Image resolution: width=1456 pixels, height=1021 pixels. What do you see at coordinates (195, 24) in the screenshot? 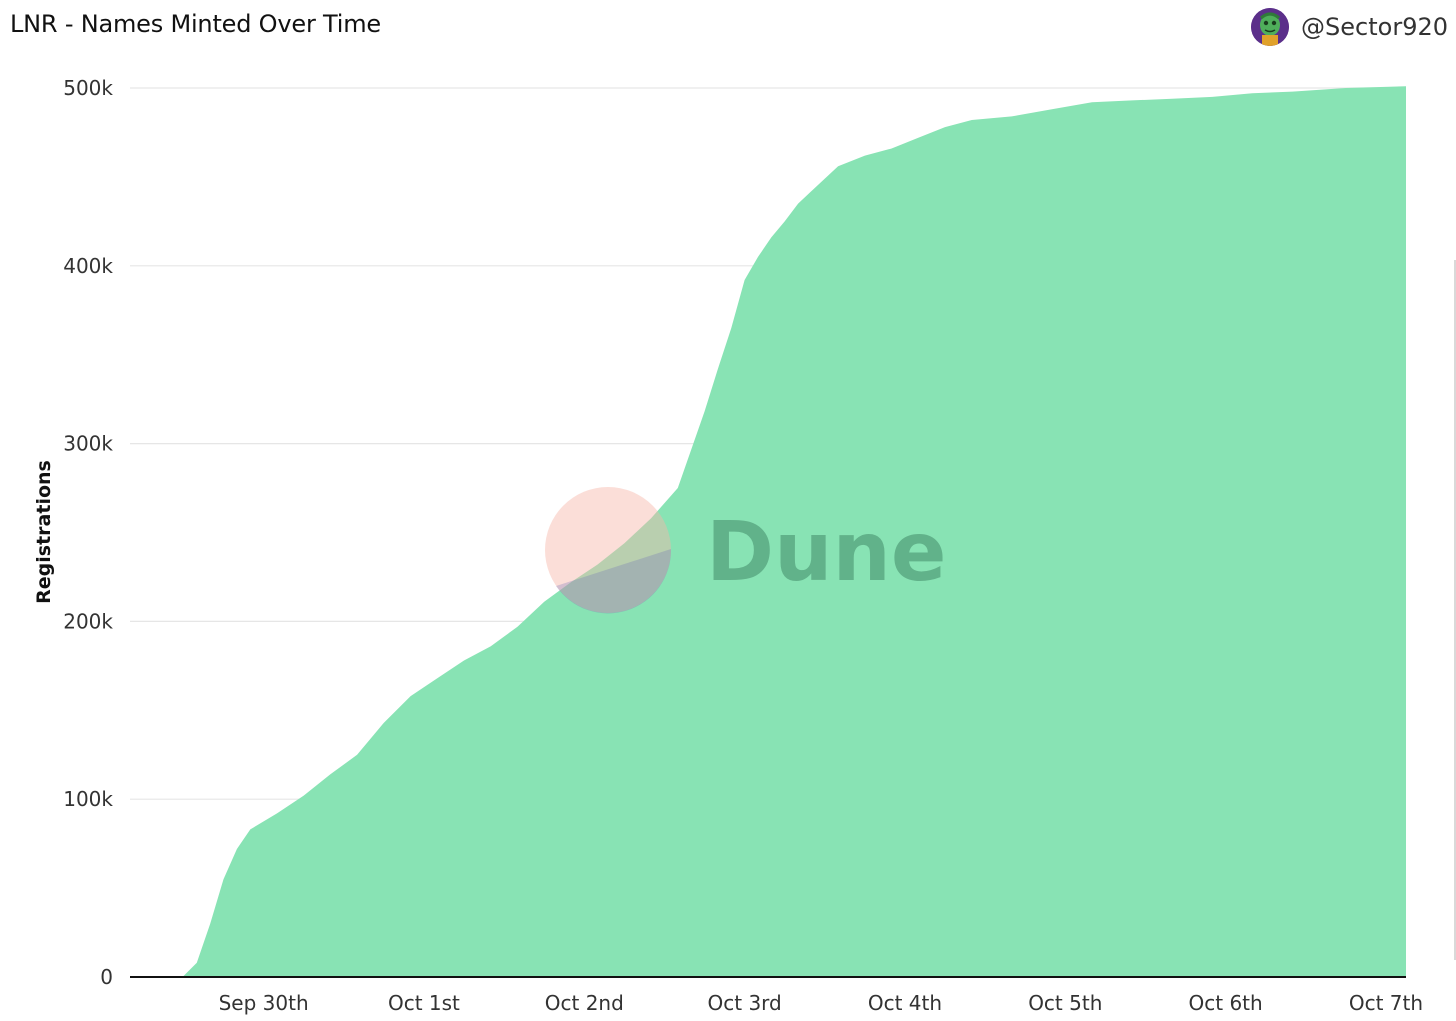
I see `chart-title: LNR - Names Minted Over Time` at bounding box center [195, 24].